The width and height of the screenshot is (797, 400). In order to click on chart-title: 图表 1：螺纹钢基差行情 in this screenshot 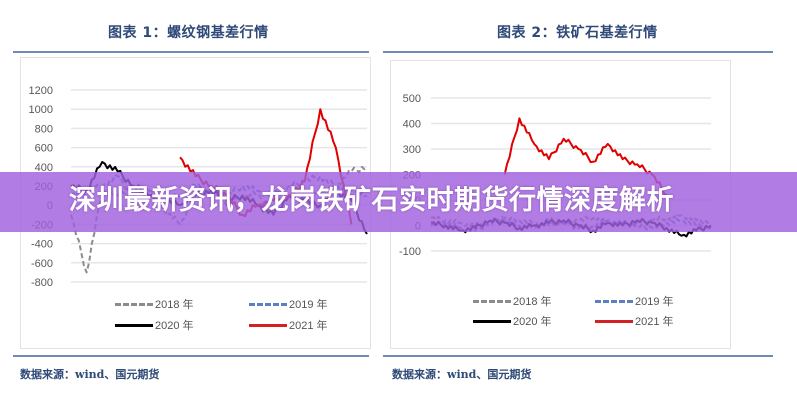, I will do `click(188, 33)`.